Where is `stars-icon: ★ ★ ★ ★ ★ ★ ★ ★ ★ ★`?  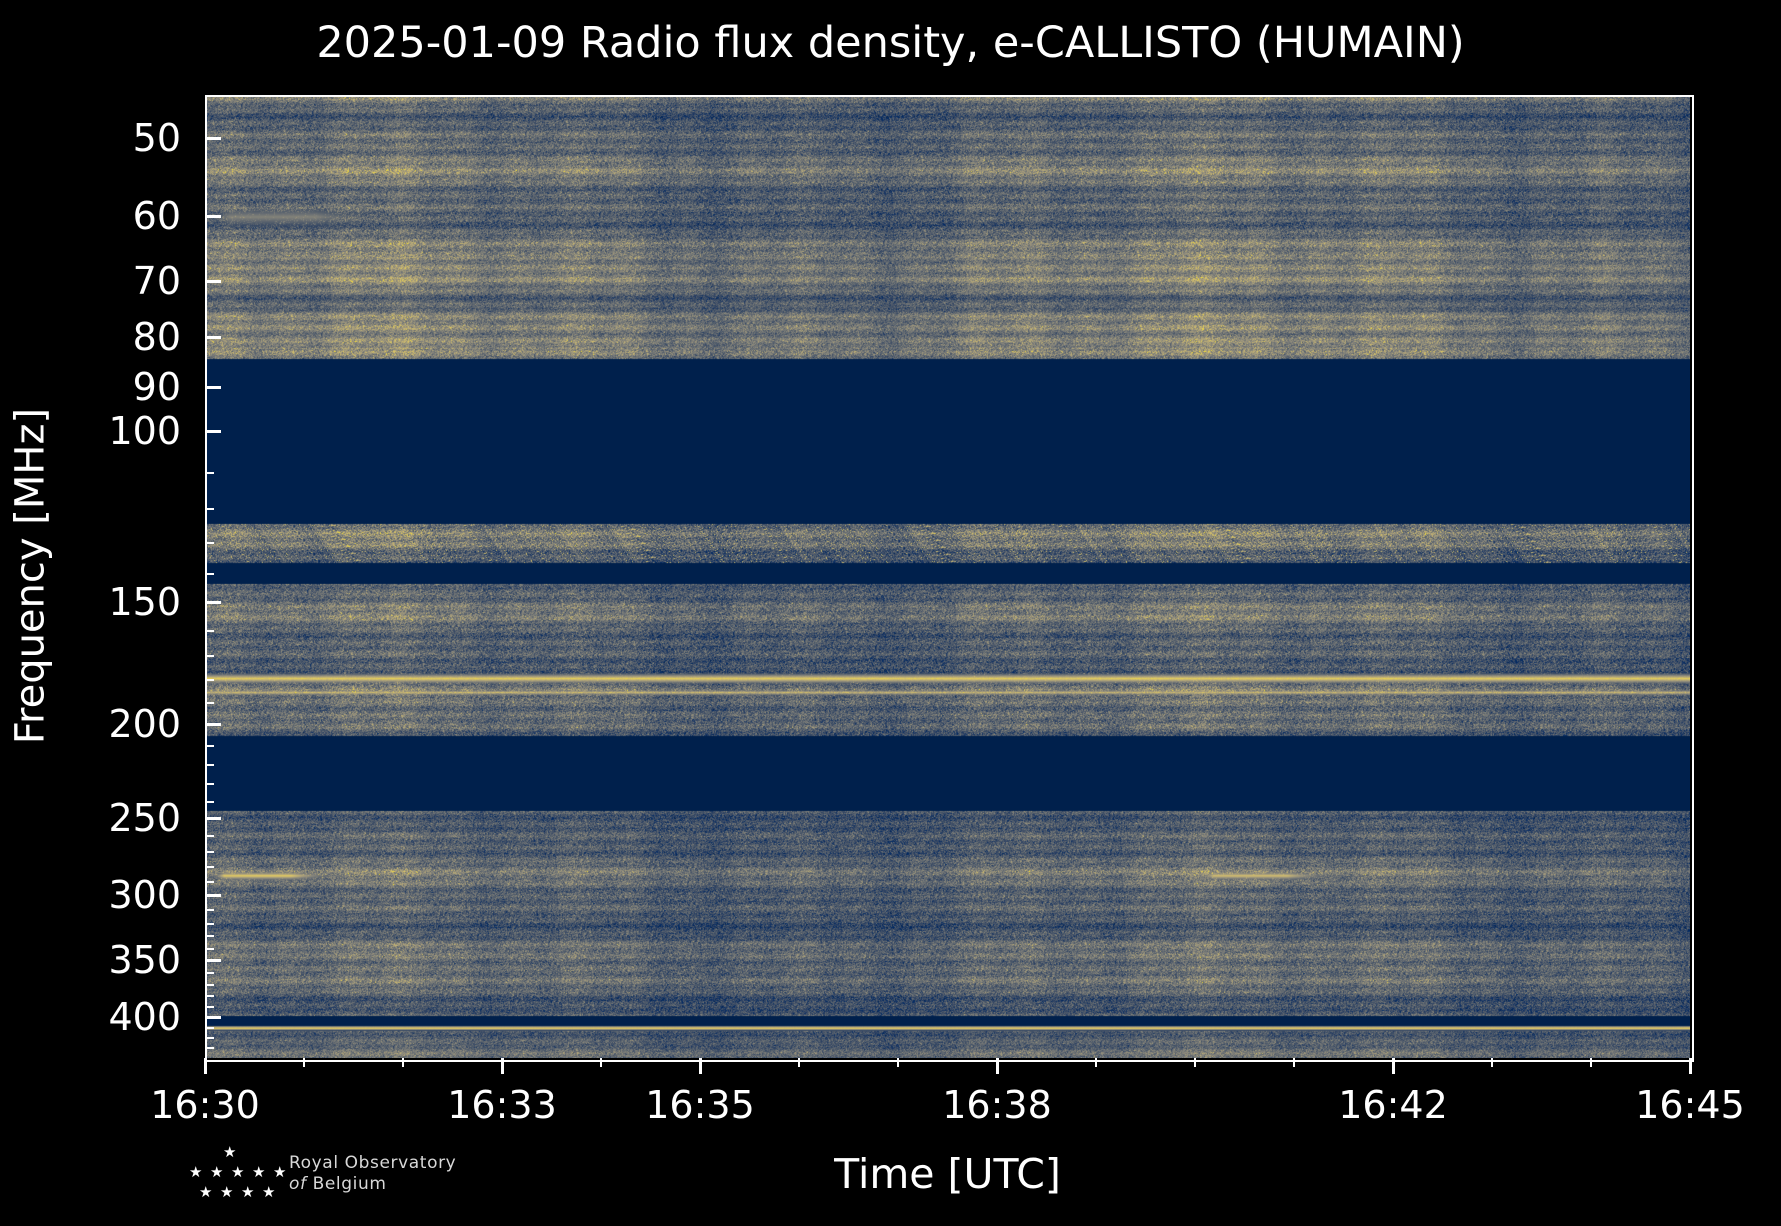
stars-icon: ★ ★ ★ ★ ★ ★ ★ ★ ★ ★ is located at coordinates (235, 1173).